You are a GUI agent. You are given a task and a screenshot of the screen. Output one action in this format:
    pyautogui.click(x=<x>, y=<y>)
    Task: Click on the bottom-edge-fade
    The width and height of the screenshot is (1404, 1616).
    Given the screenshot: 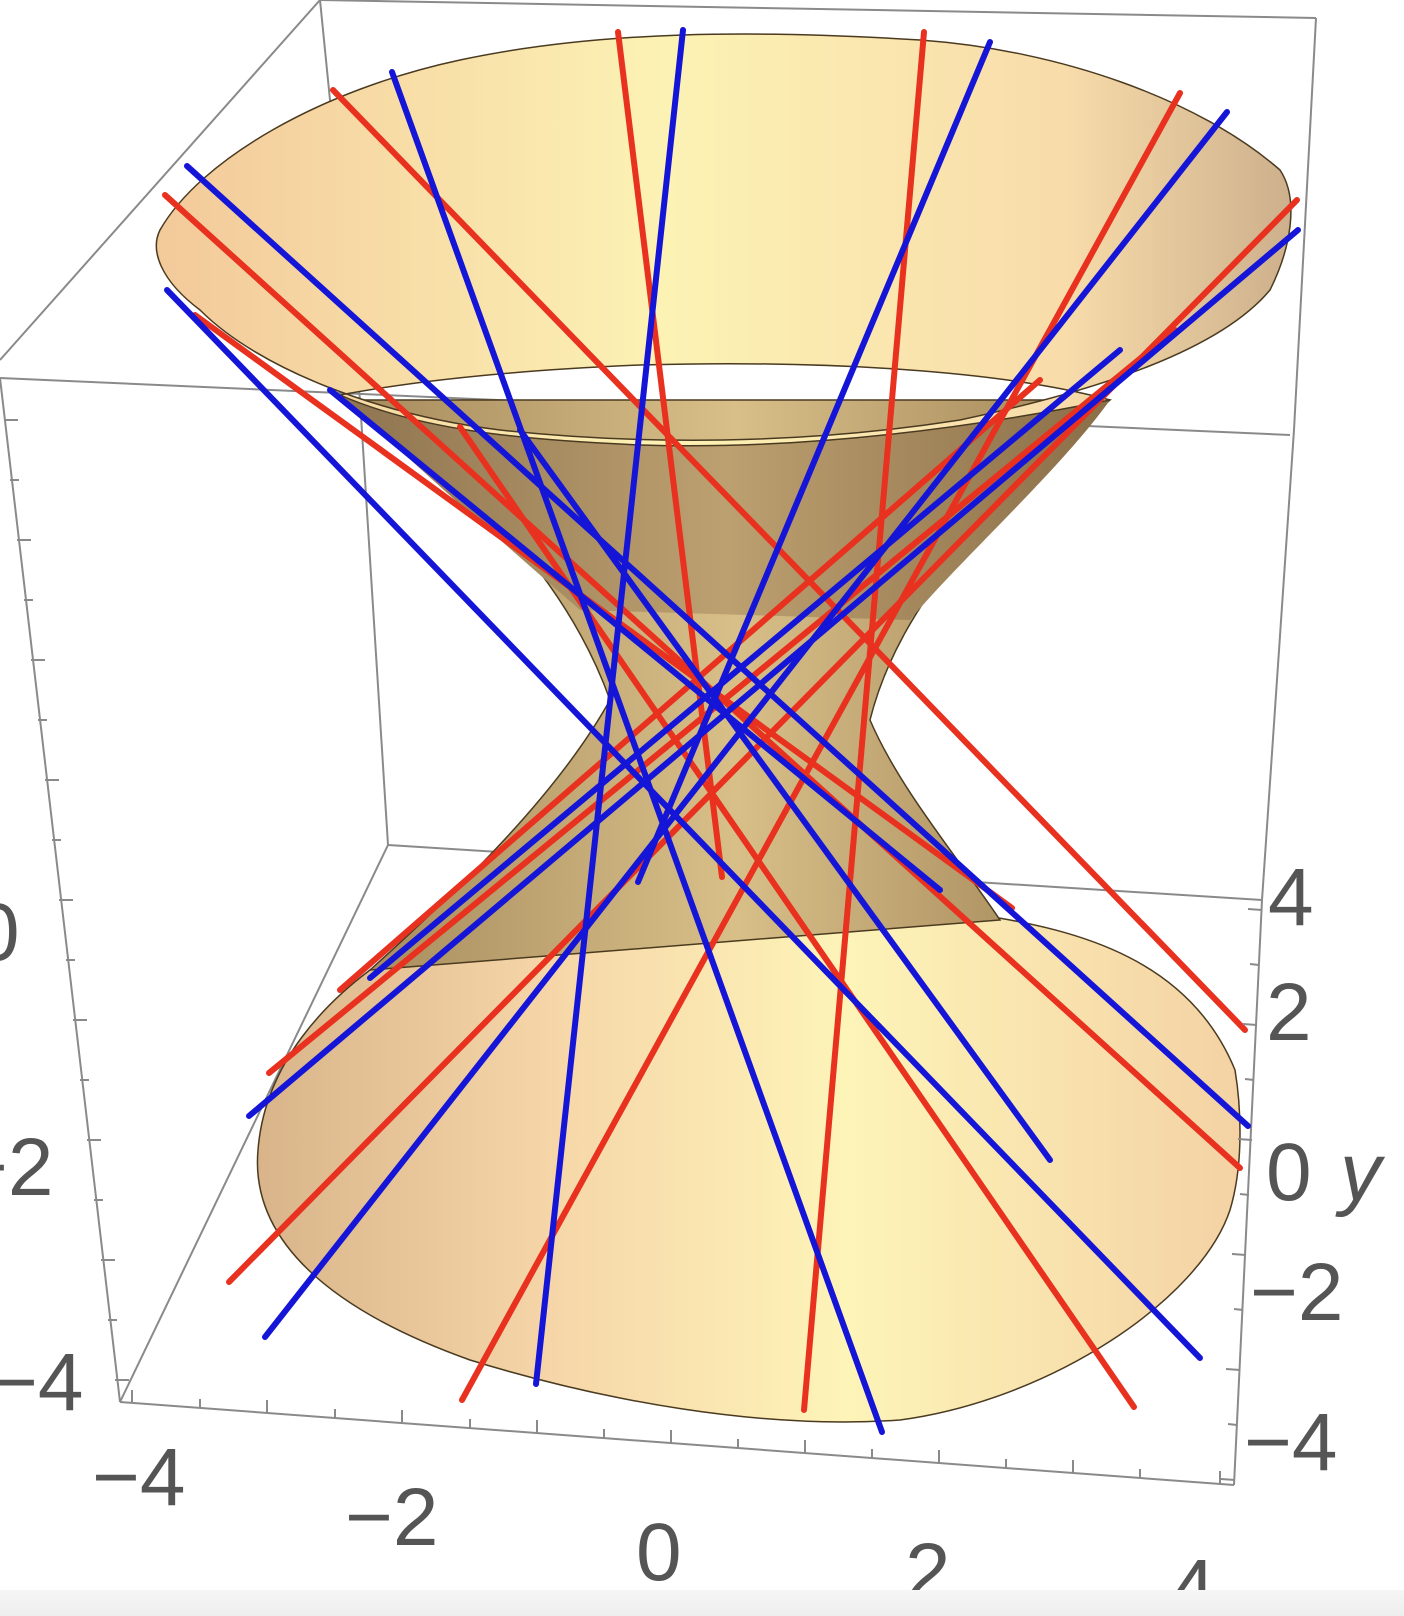 What is the action you would take?
    pyautogui.click(x=702, y=1603)
    